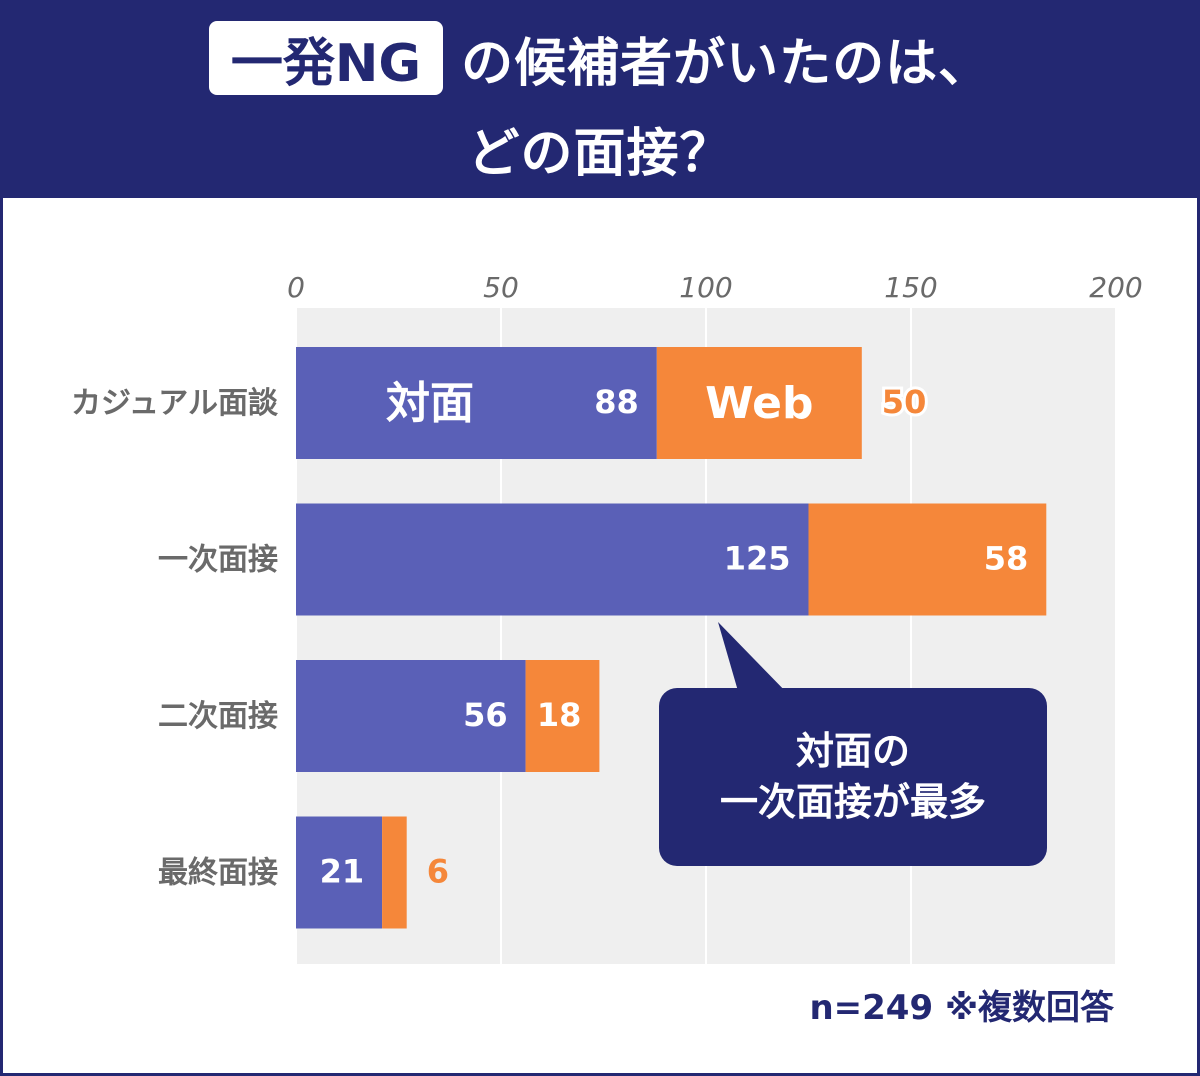 This screenshot has width=1200, height=1076. What do you see at coordinates (501, 287) in the screenshot?
I see `x-tick-label: 50` at bounding box center [501, 287].